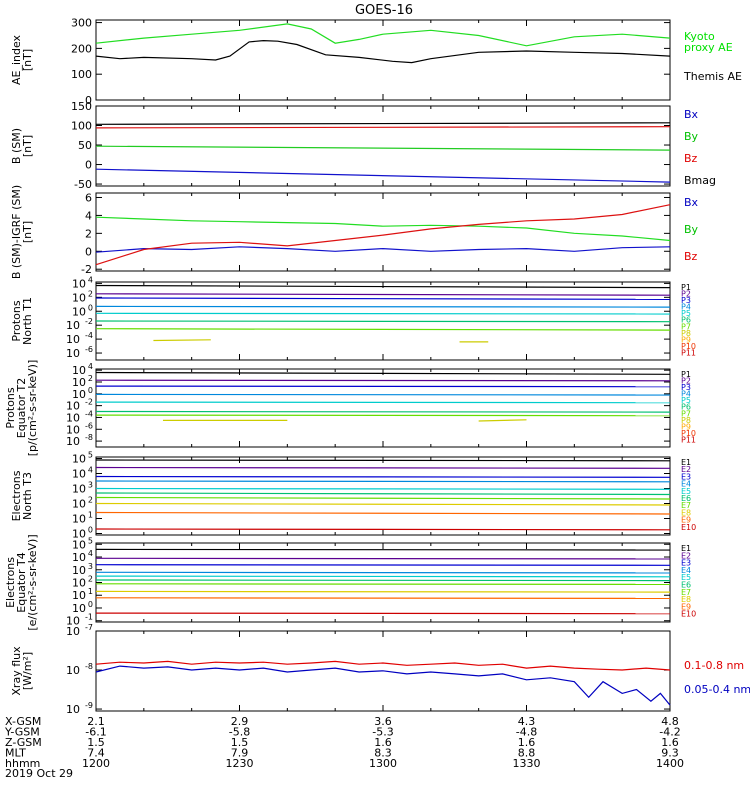 This screenshot has height=800, width=750. I want to click on legend-item: E4, so click(686, 484).